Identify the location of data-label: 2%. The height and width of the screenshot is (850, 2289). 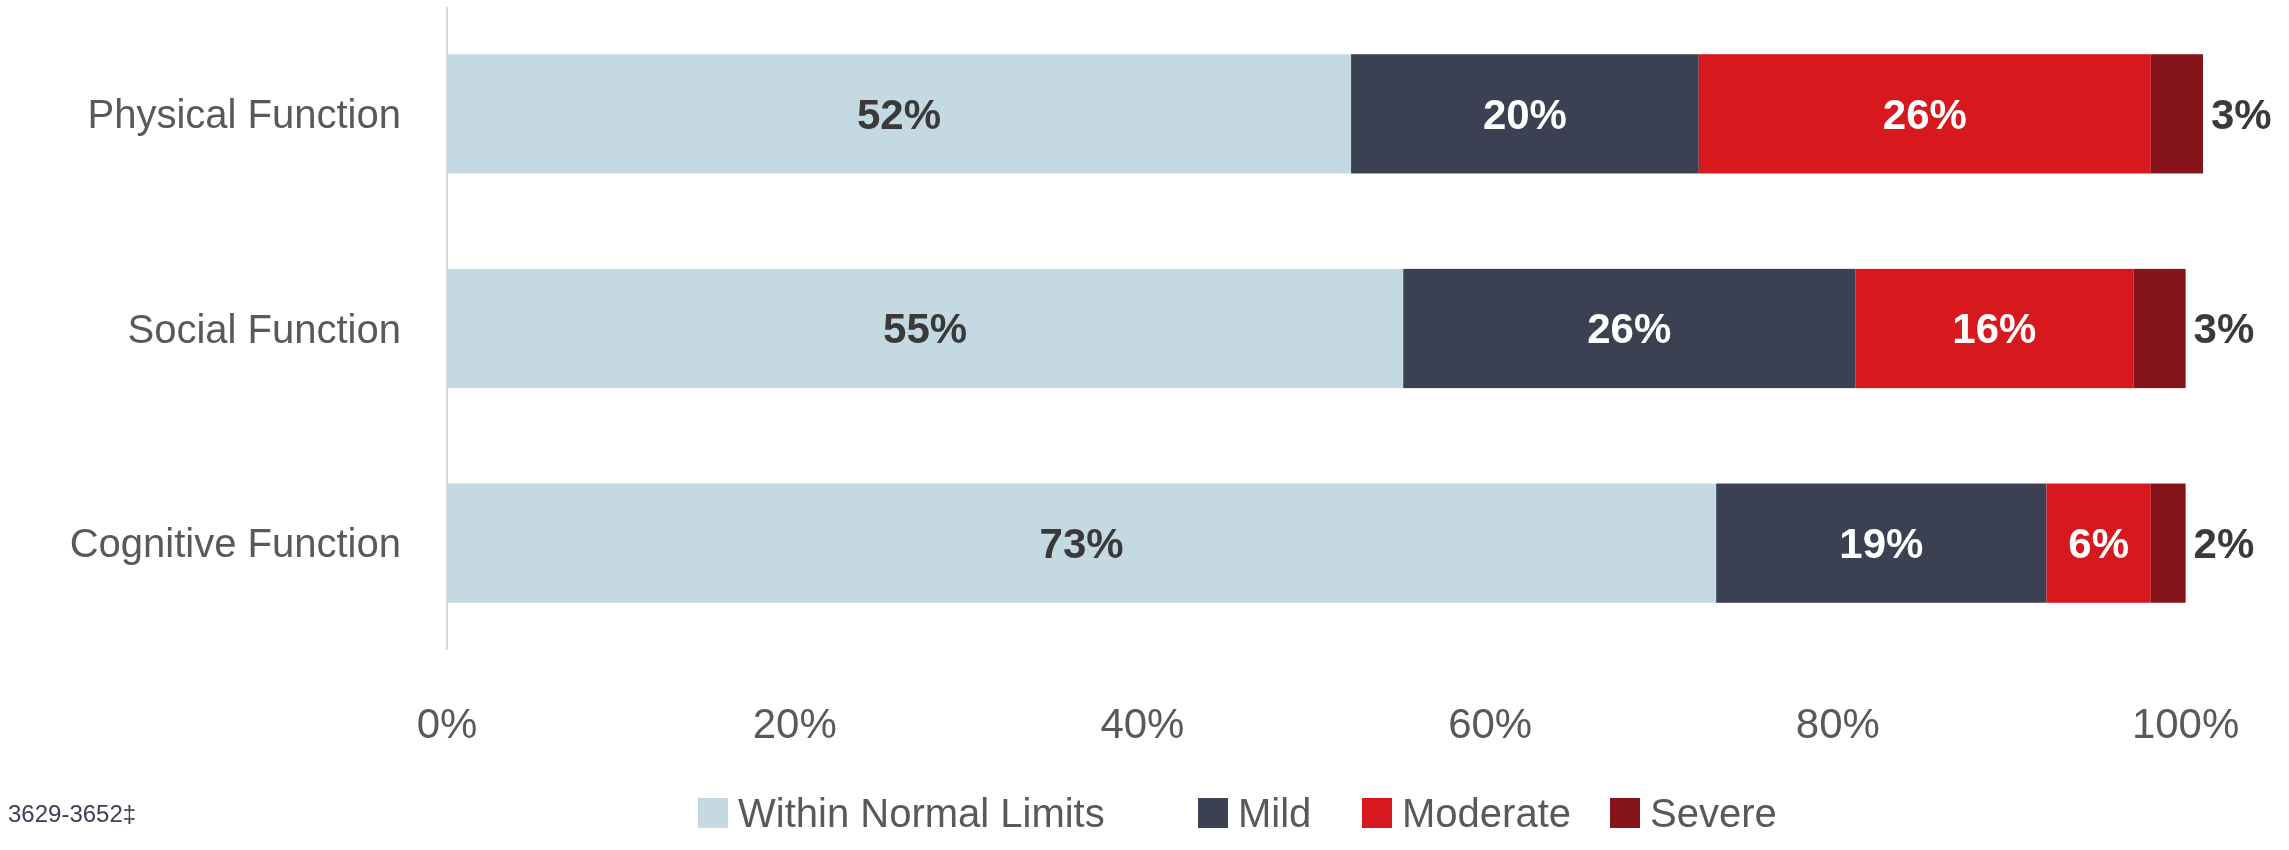
(2224, 543).